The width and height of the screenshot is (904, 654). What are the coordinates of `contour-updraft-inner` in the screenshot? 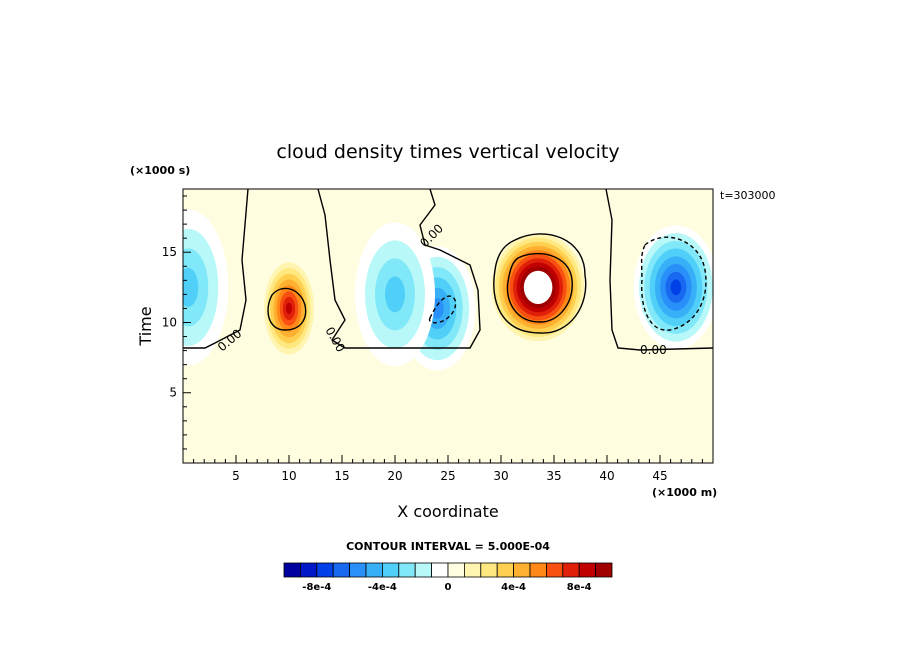 It's located at (539, 288).